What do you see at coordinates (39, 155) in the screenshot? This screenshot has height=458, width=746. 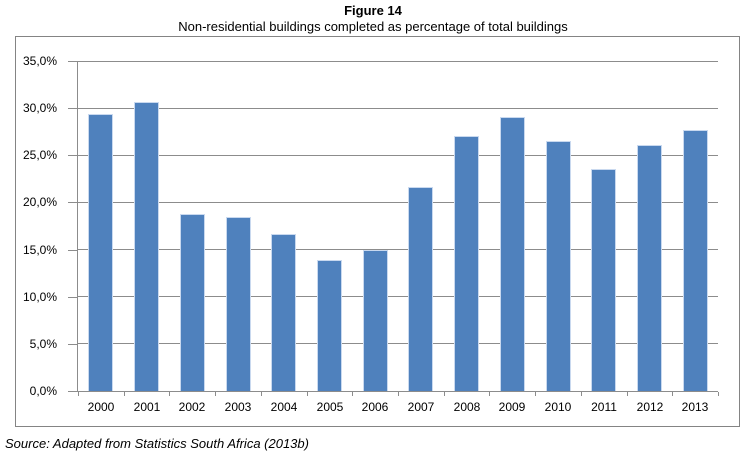 I see `y-tick-label-25: 25,0%` at bounding box center [39, 155].